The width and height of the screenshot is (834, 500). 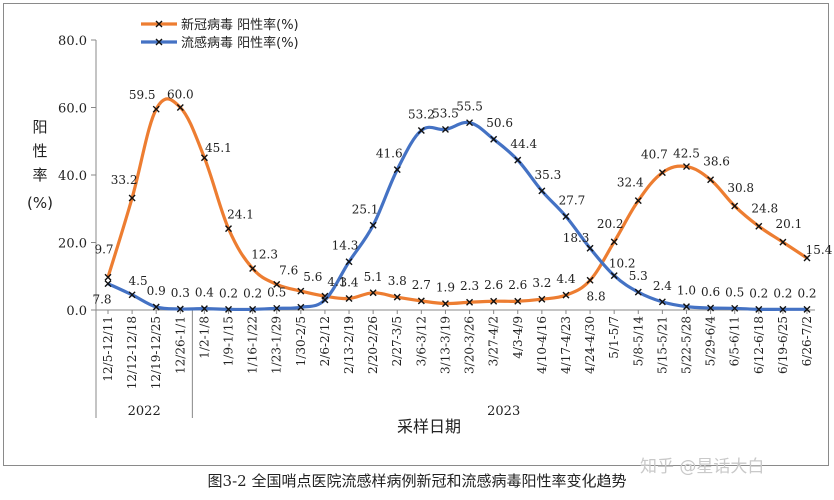 What do you see at coordinates (108, 349) in the screenshot?
I see `x-tick-label: 12/5-12/11` at bounding box center [108, 349].